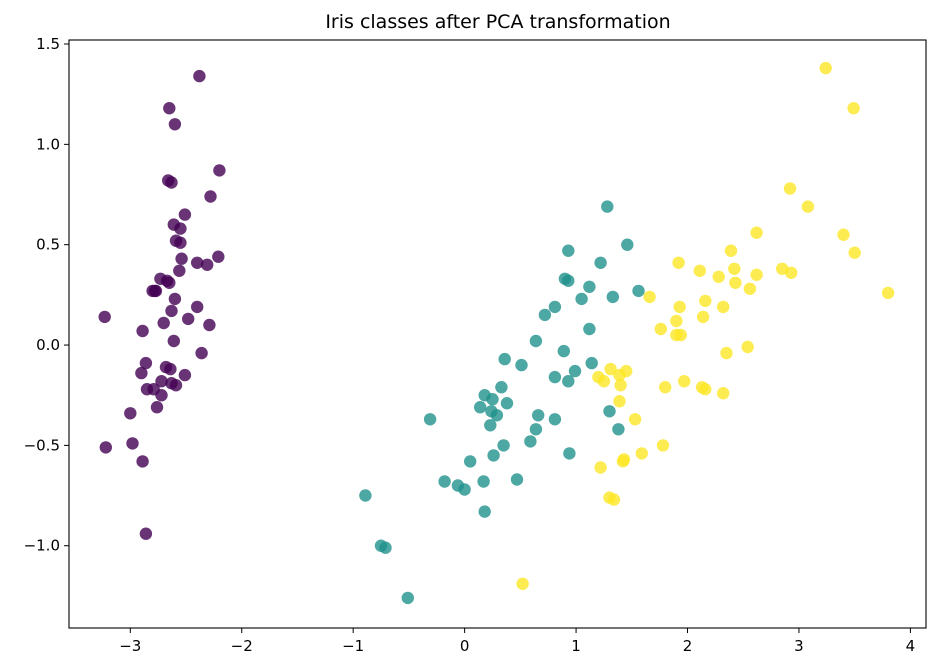 The height and width of the screenshot is (672, 938). What do you see at coordinates (799, 646) in the screenshot?
I see `x-tick-label: 3` at bounding box center [799, 646].